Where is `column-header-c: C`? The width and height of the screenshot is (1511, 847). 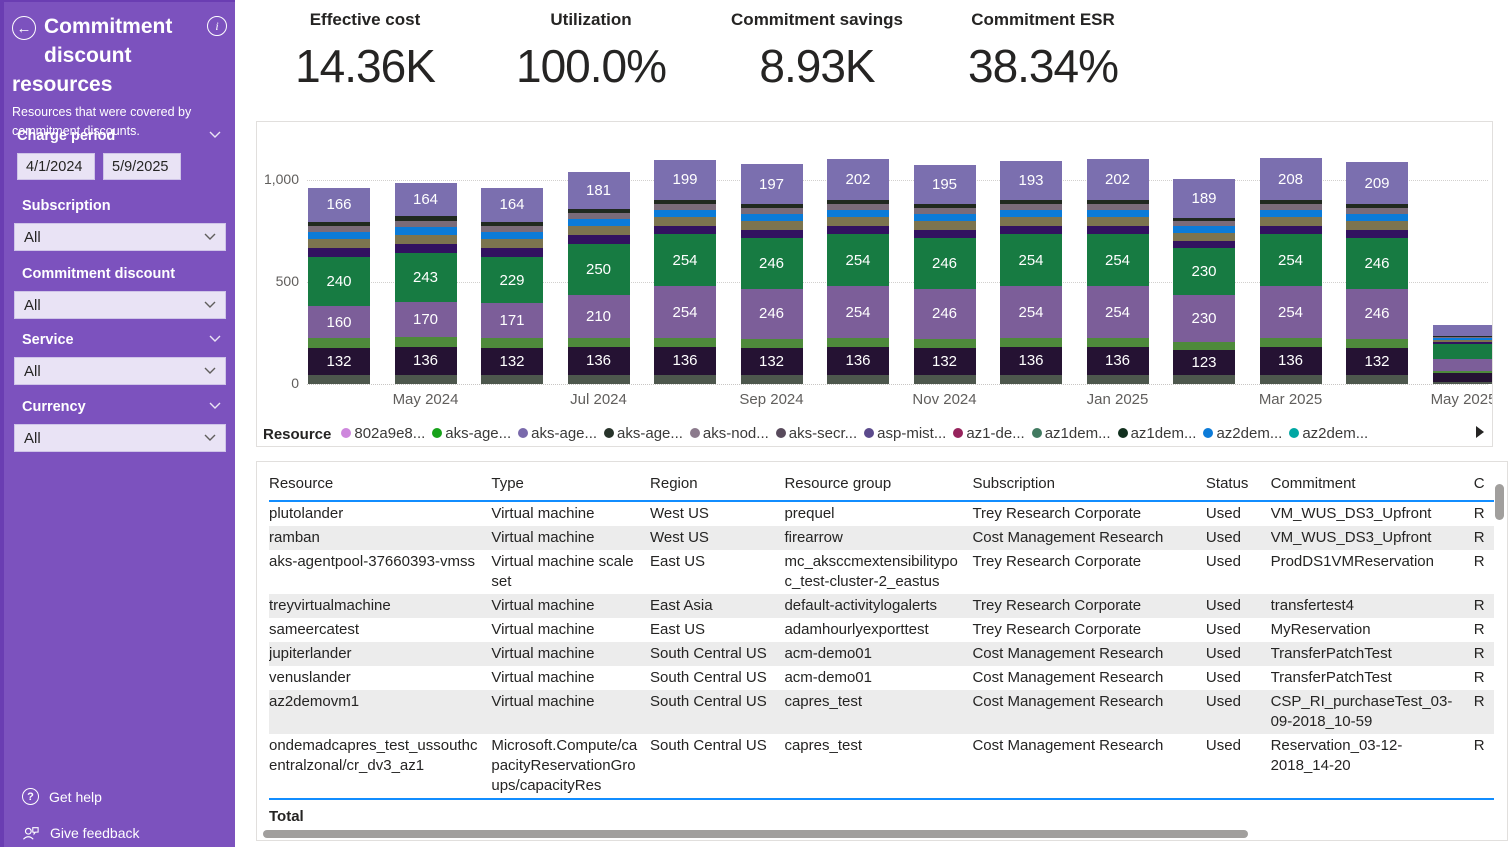 column-header-c: C is located at coordinates (1483, 482).